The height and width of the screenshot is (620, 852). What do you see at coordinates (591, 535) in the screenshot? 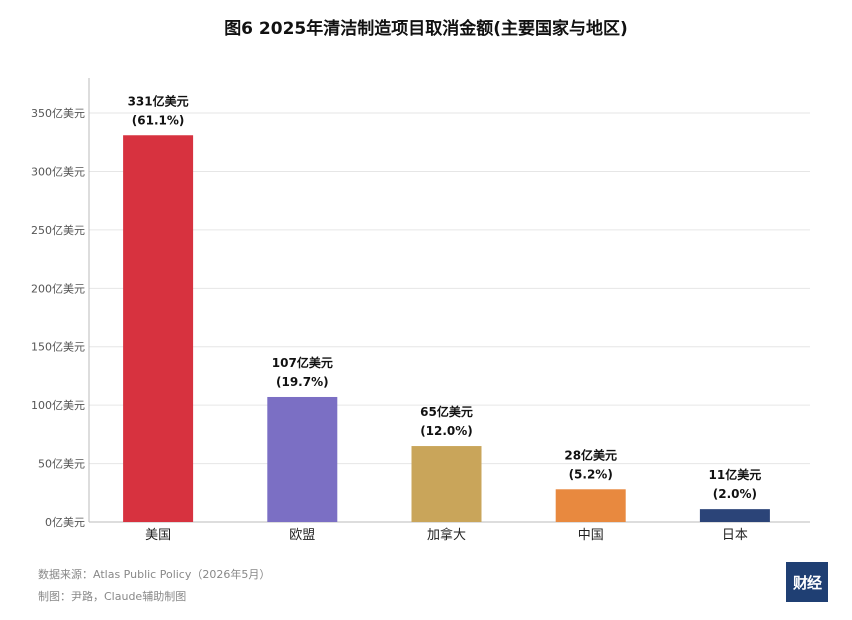
I see `x-tick-label: 中国` at bounding box center [591, 535].